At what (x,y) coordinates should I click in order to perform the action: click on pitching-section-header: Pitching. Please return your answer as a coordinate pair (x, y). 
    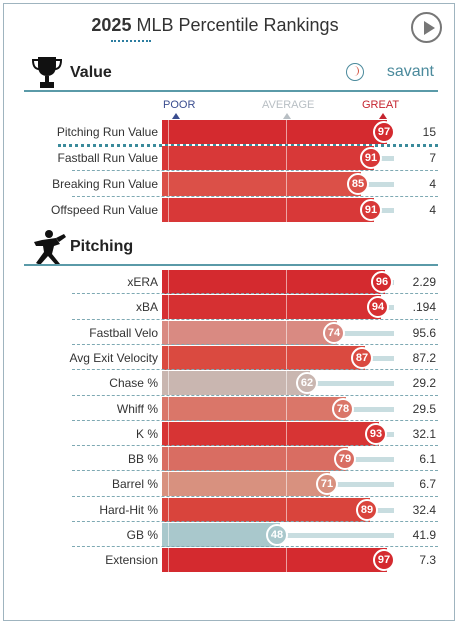
    Looking at the image, I should click on (231, 246).